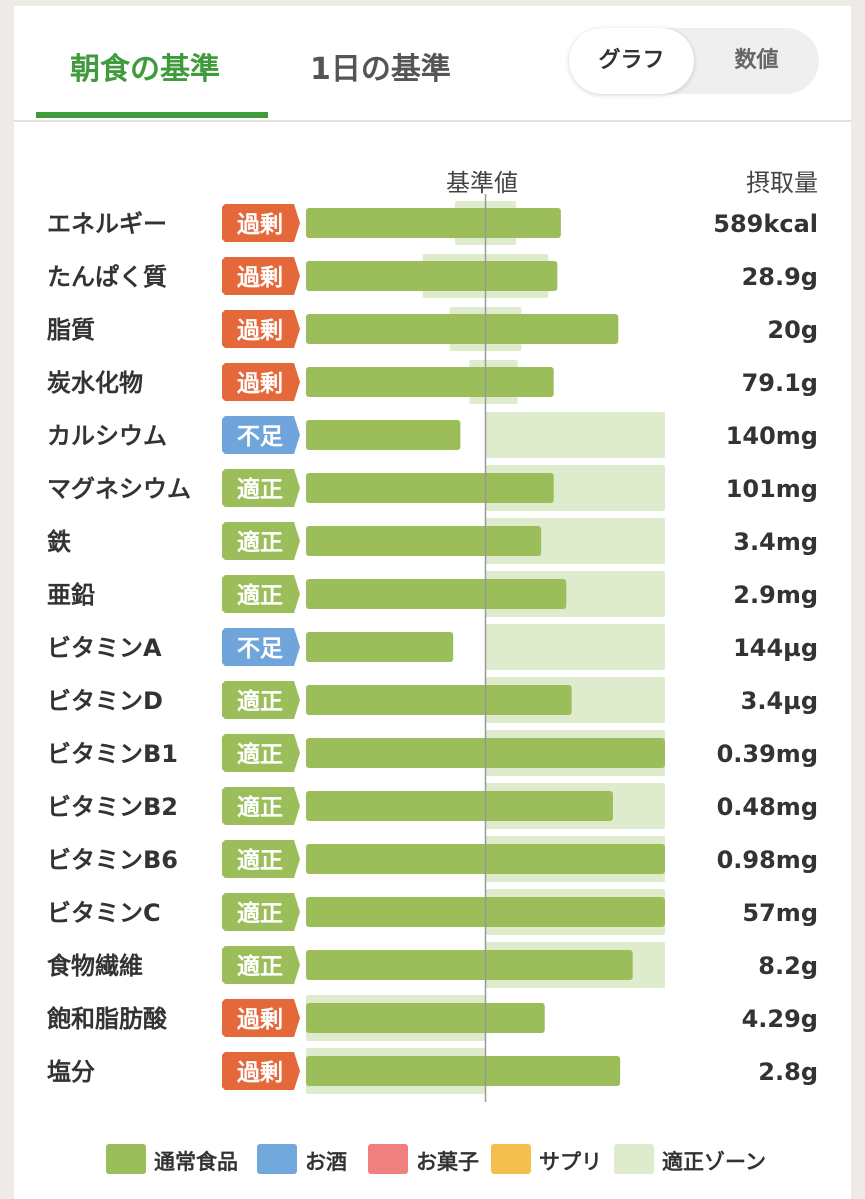 This screenshot has width=865, height=1199. What do you see at coordinates (780, 383) in the screenshot?
I see `intake-amount: 79.1g` at bounding box center [780, 383].